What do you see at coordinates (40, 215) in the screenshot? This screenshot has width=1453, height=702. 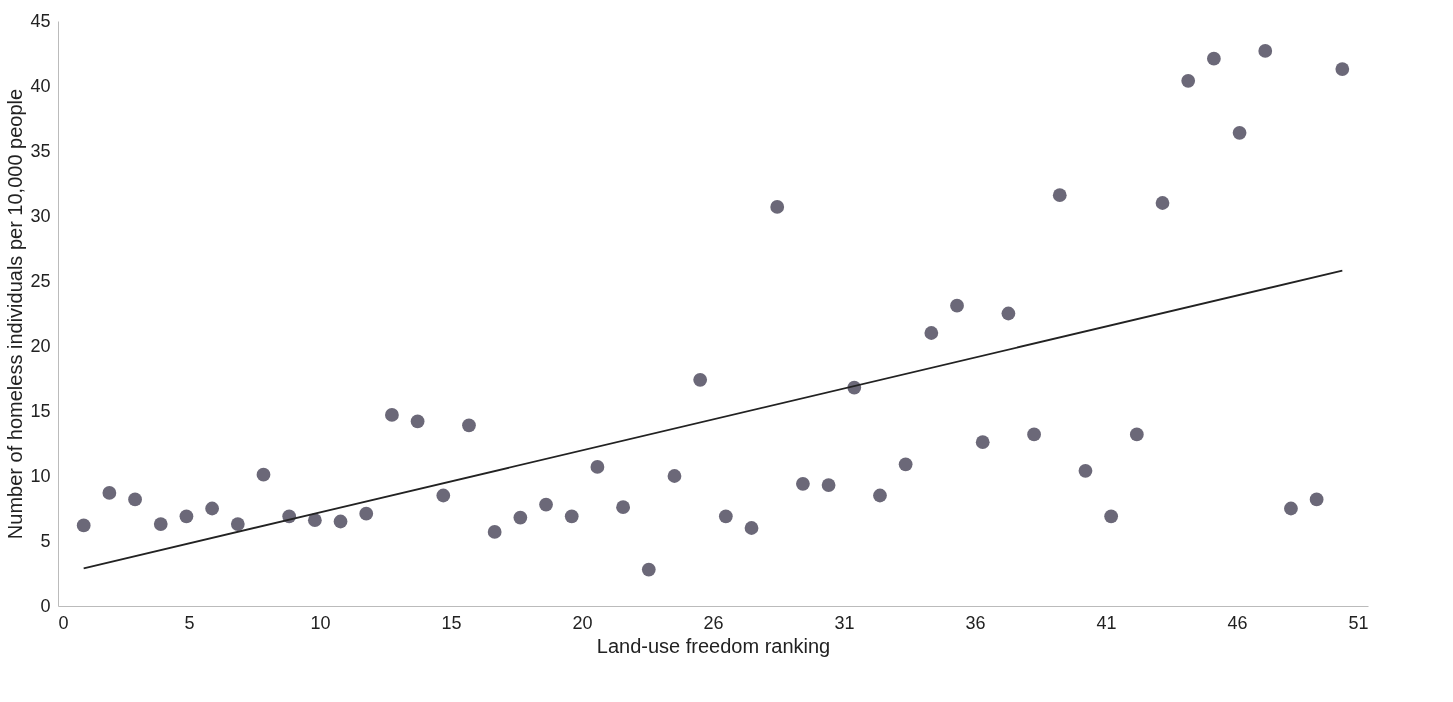 I see `y-tick-label: 30` at bounding box center [40, 215].